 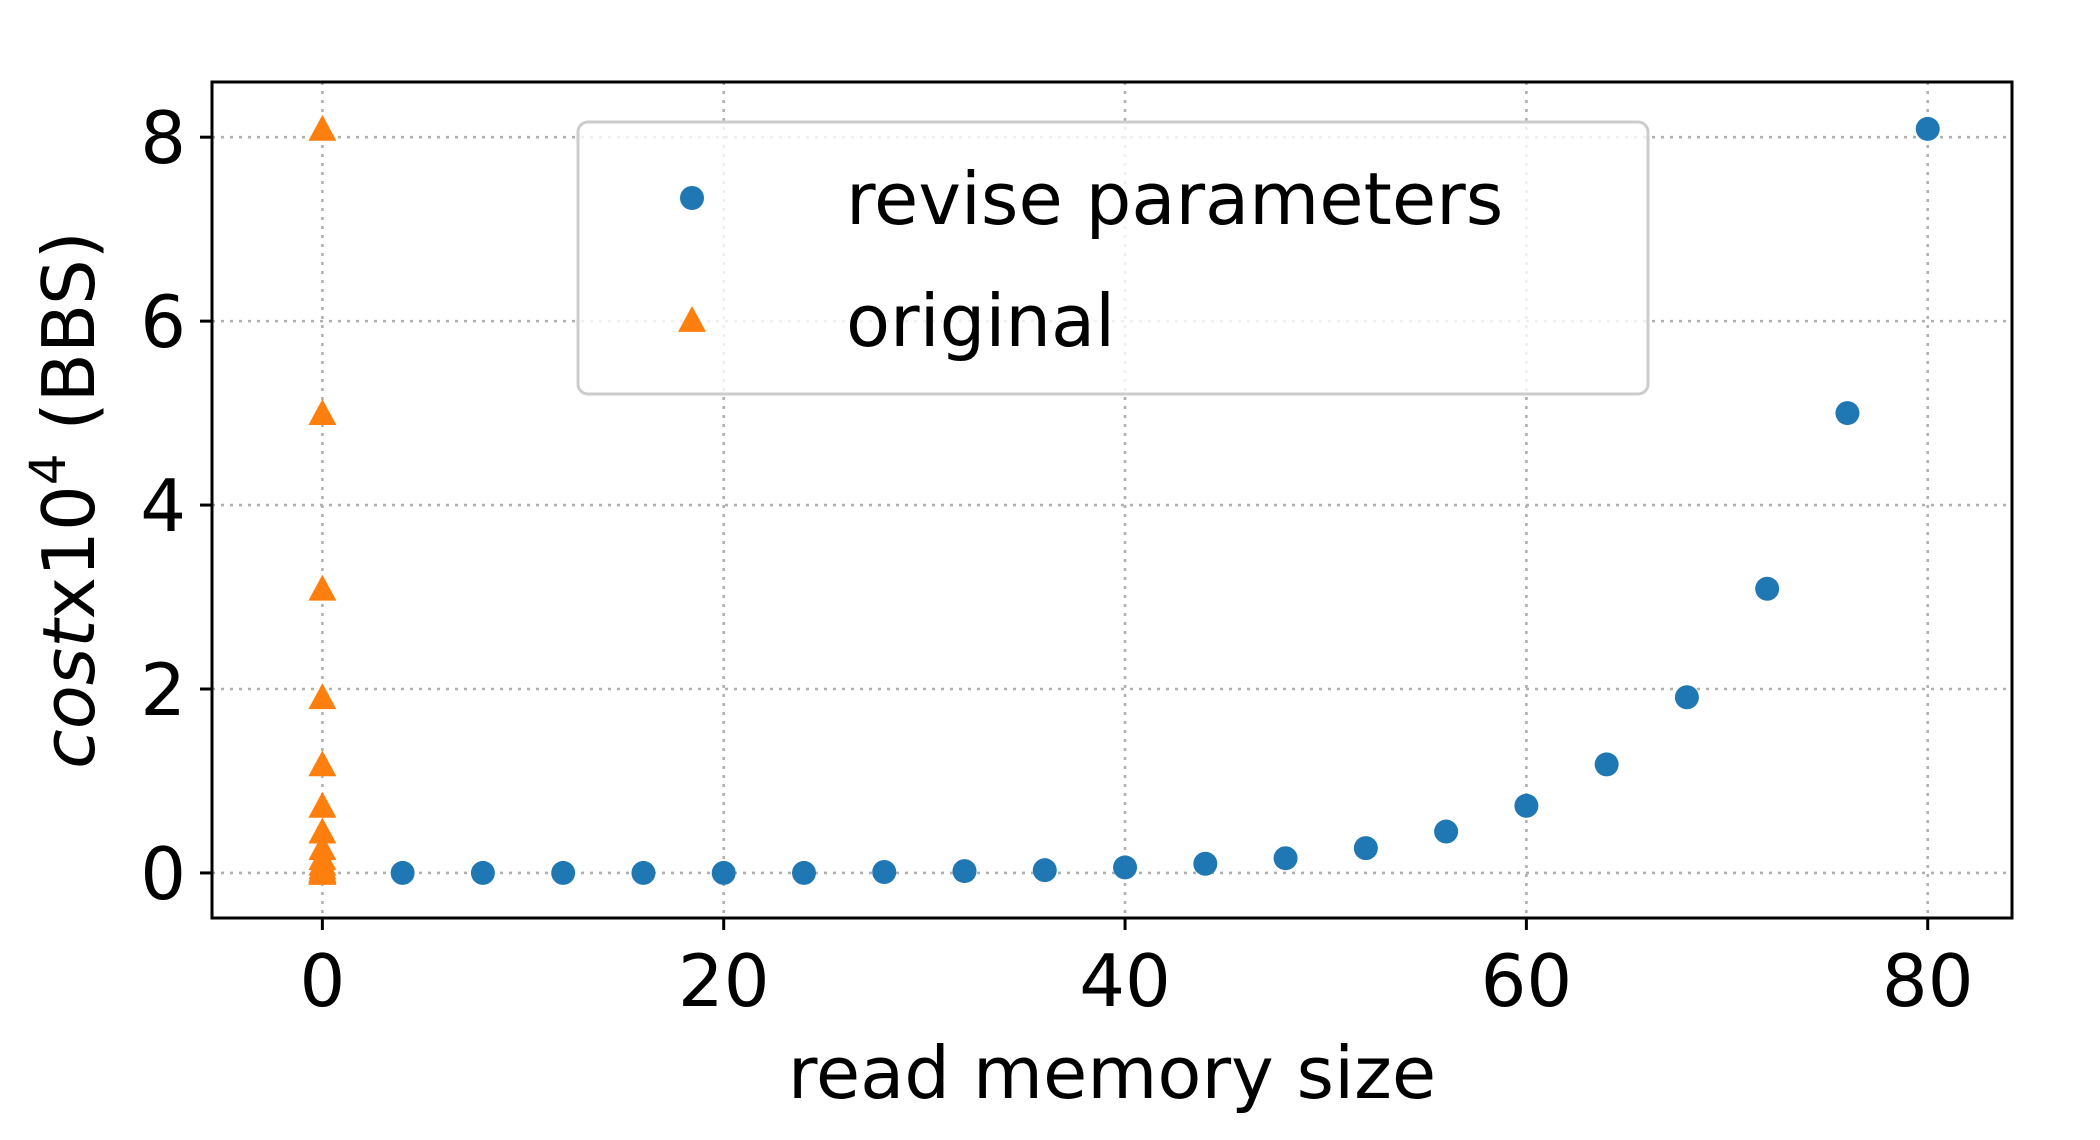 I want to click on y-axis-label-suffix: (BBS), so click(x=69, y=342).